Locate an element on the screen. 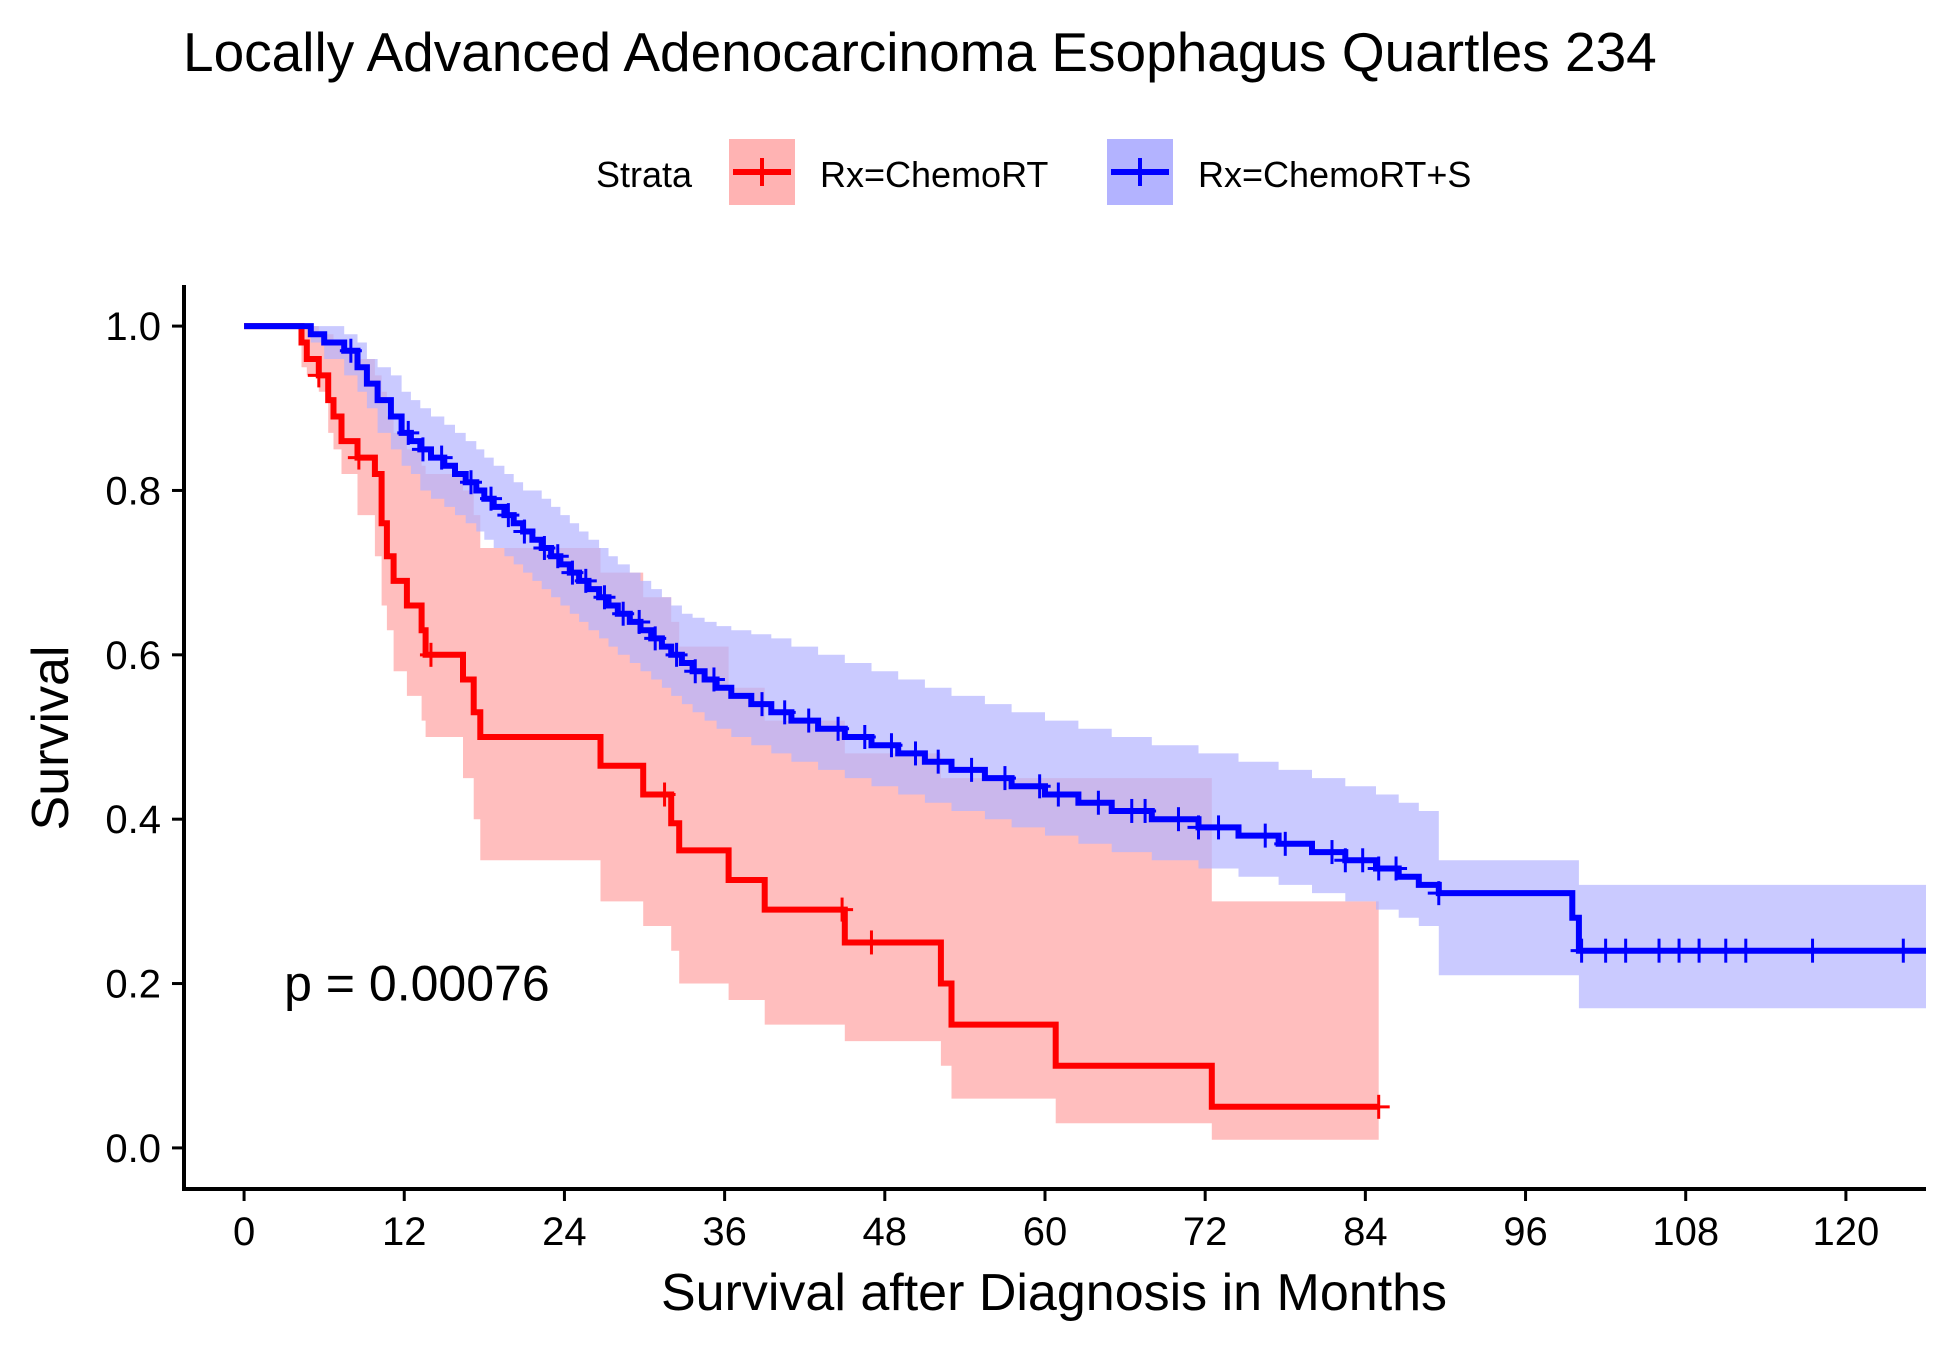 The width and height of the screenshot is (1950, 1349). x-axis-label: Survival after Diagnosis in Months is located at coordinates (1054, 1293).